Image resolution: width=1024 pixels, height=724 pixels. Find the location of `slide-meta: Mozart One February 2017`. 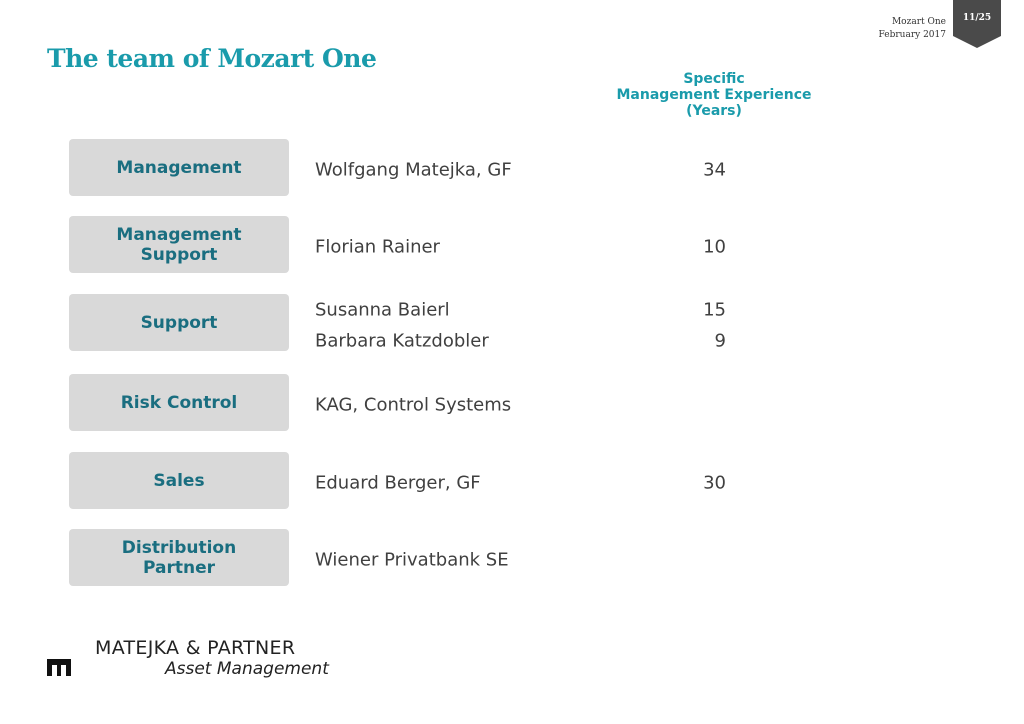

slide-meta: Mozart One February 2017 is located at coordinates (912, 29).